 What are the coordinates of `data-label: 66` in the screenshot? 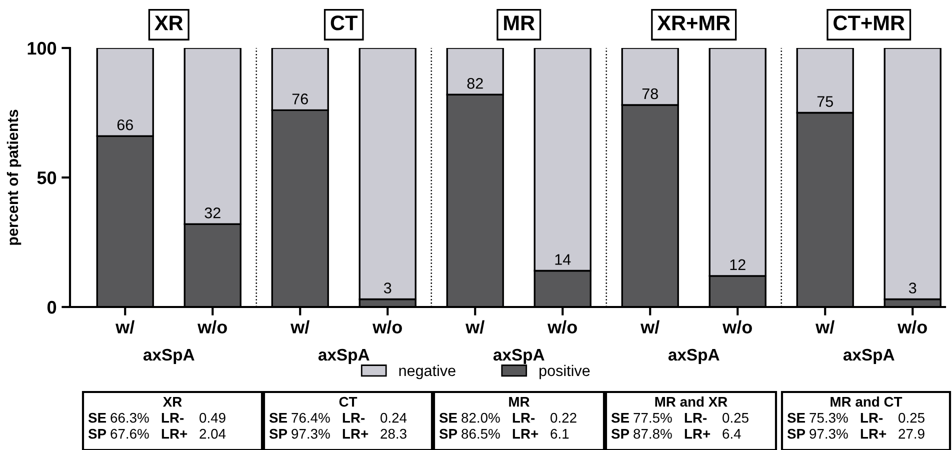 It's located at (125, 124).